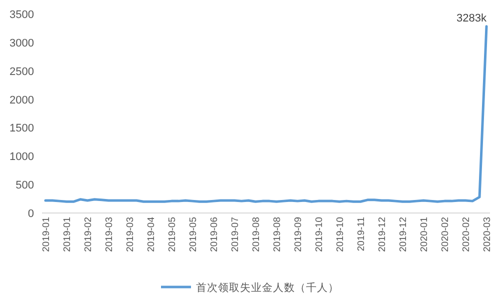 The height and width of the screenshot is (305, 500). I want to click on y-tick-label: 3000, so click(22, 43).